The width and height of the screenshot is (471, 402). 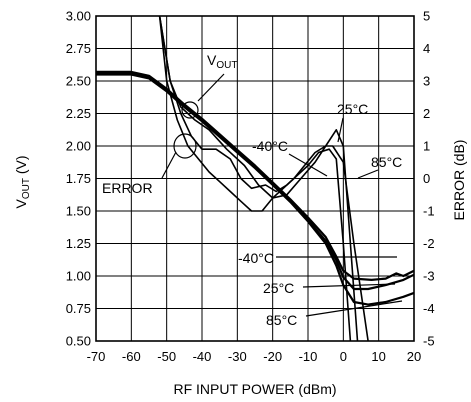 What do you see at coordinates (349, 285) in the screenshot?
I see `t25-bottom-leader` at bounding box center [349, 285].